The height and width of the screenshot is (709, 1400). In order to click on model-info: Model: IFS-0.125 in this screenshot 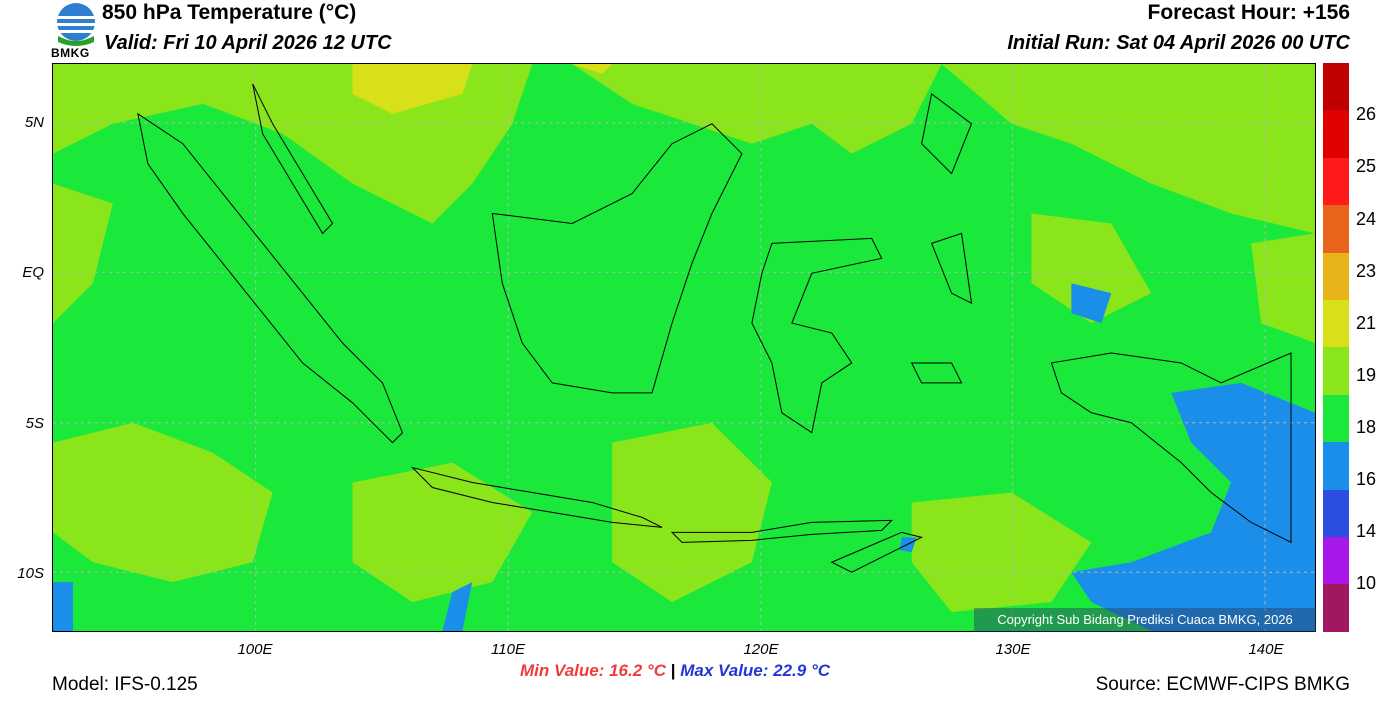, I will do `click(125, 684)`.